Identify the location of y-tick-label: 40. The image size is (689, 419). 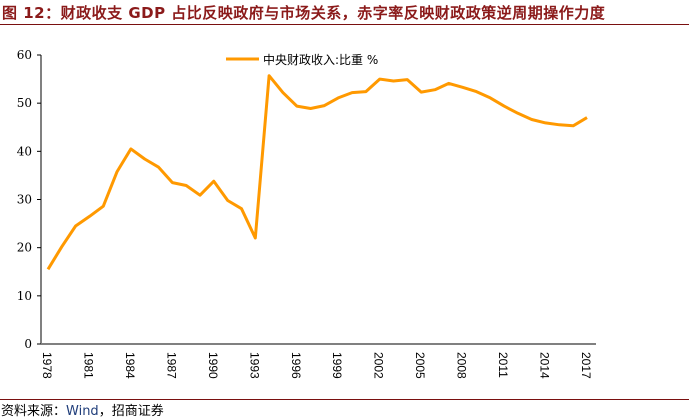
(24, 151).